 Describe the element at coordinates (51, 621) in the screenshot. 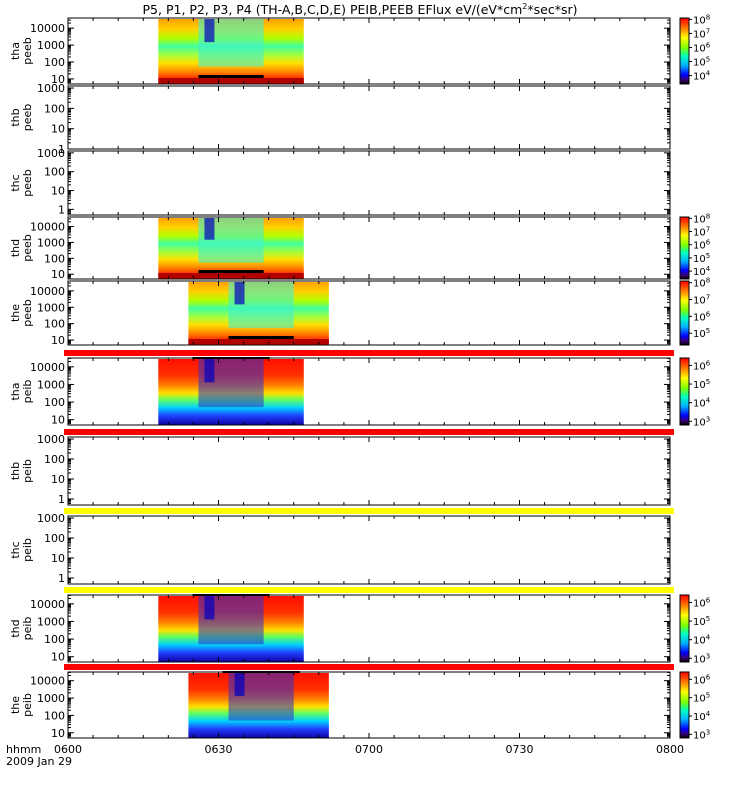

I see `y-tick-label-peib-thd: 1000` at that location.